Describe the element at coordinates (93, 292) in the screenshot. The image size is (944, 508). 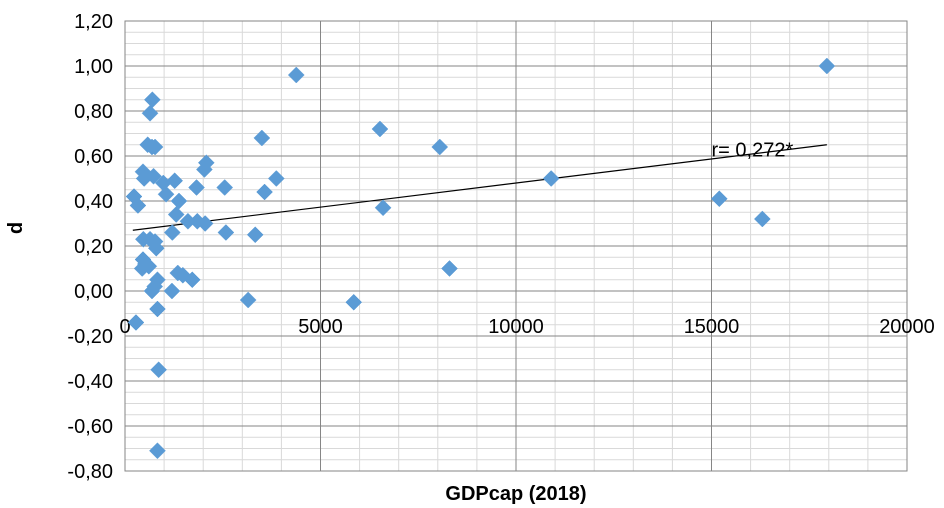
I see `y-tick-label: 0,00` at that location.